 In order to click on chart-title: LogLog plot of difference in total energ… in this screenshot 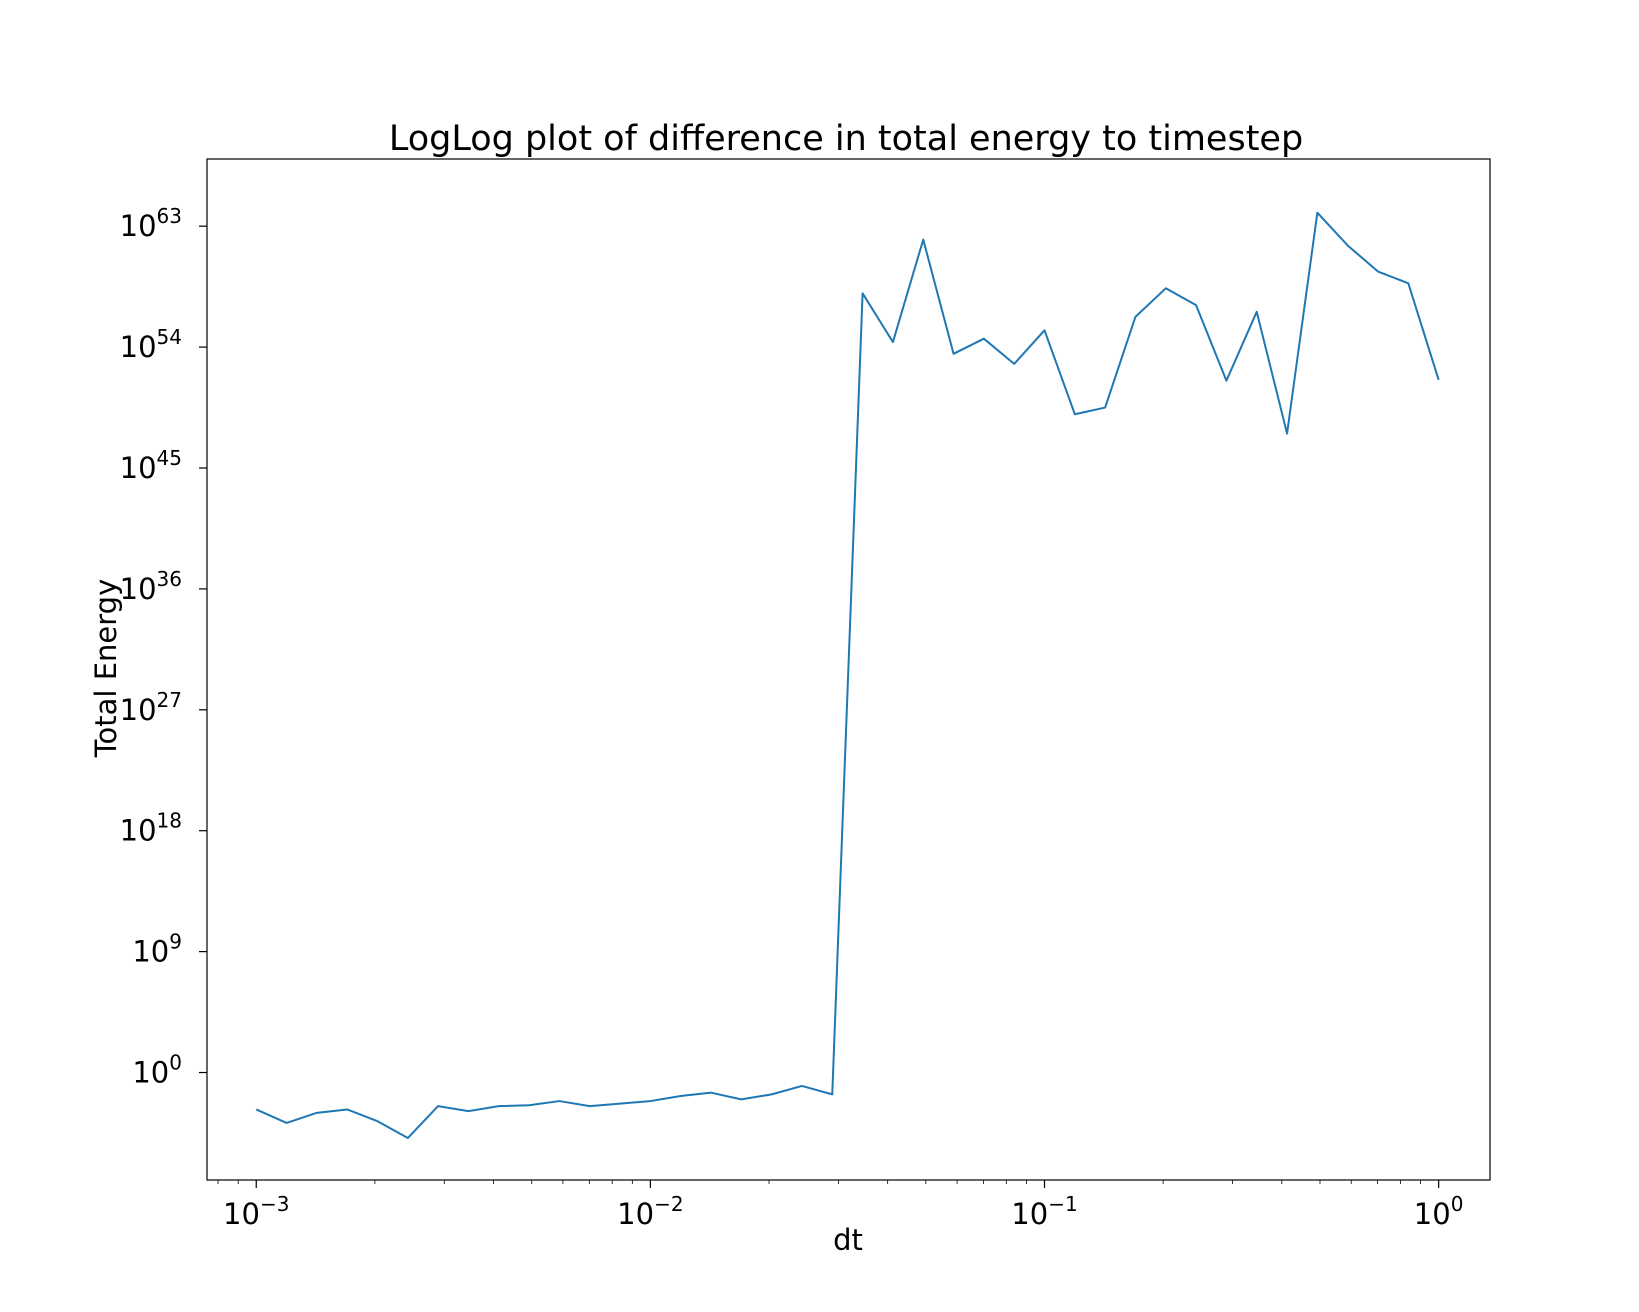, I will do `click(846, 139)`.